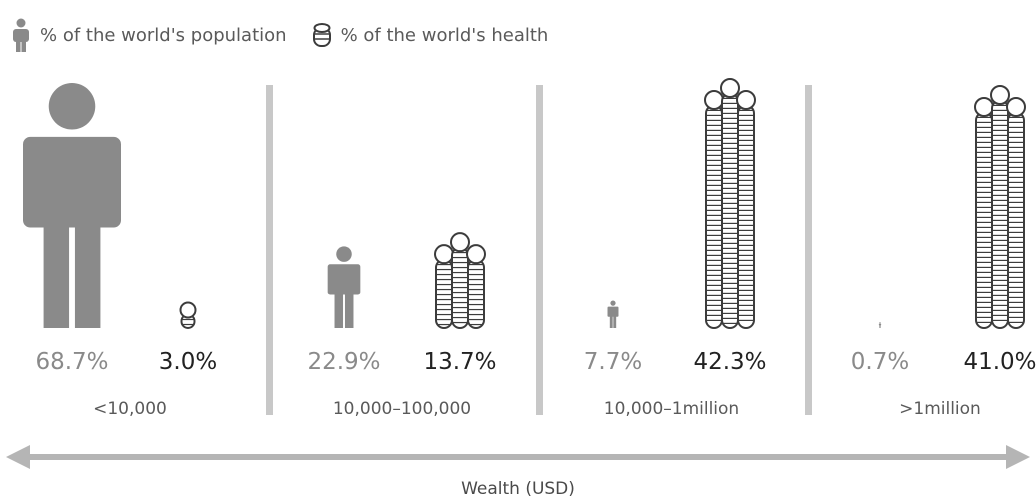  What do you see at coordinates (188, 362) in the screenshot?
I see `wealth-label-0: 3.0%` at bounding box center [188, 362].